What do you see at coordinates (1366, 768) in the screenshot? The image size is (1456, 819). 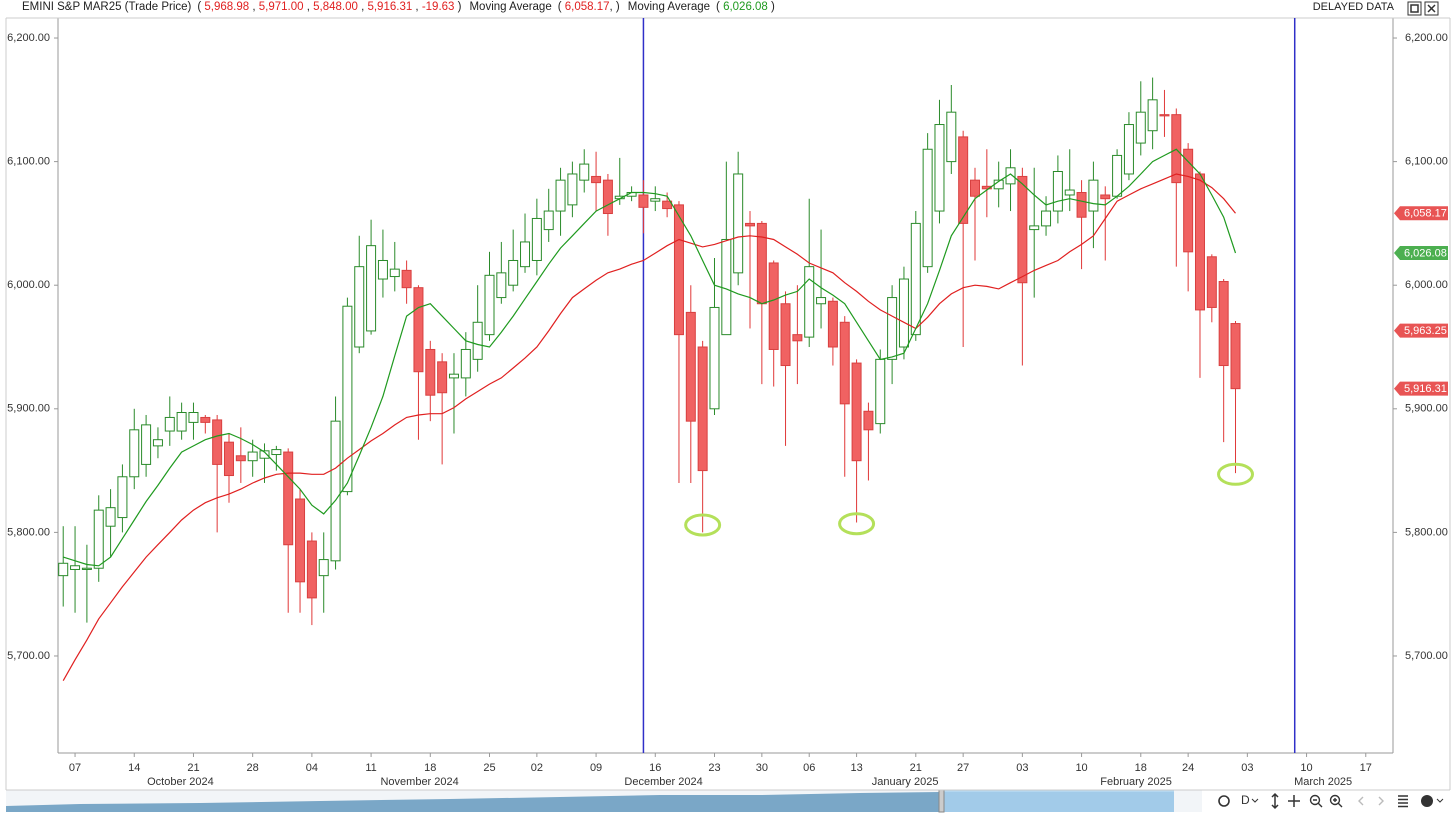 I see `x-tick-label: 17` at bounding box center [1366, 768].